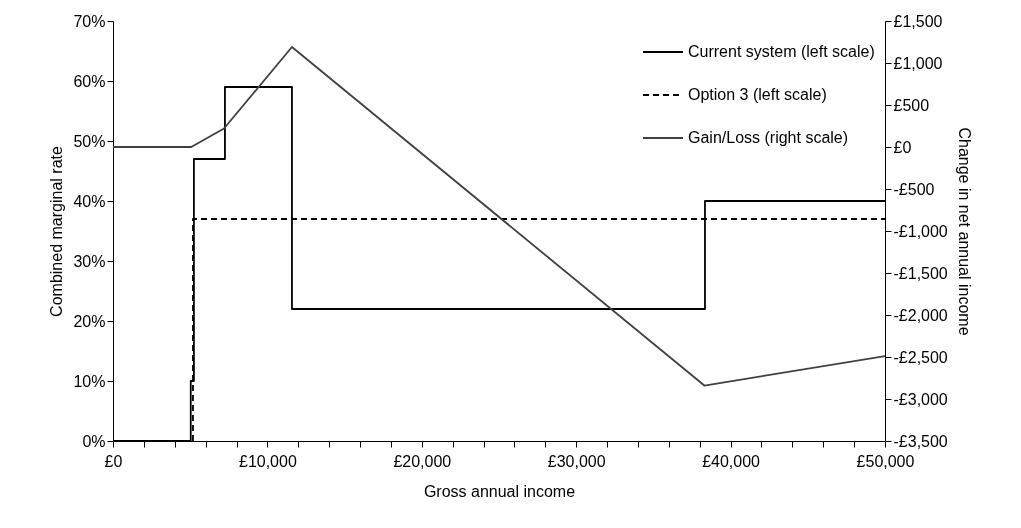 This screenshot has width=1021, height=528. I want to click on y2-tick-label: -£3,000, so click(920, 399).